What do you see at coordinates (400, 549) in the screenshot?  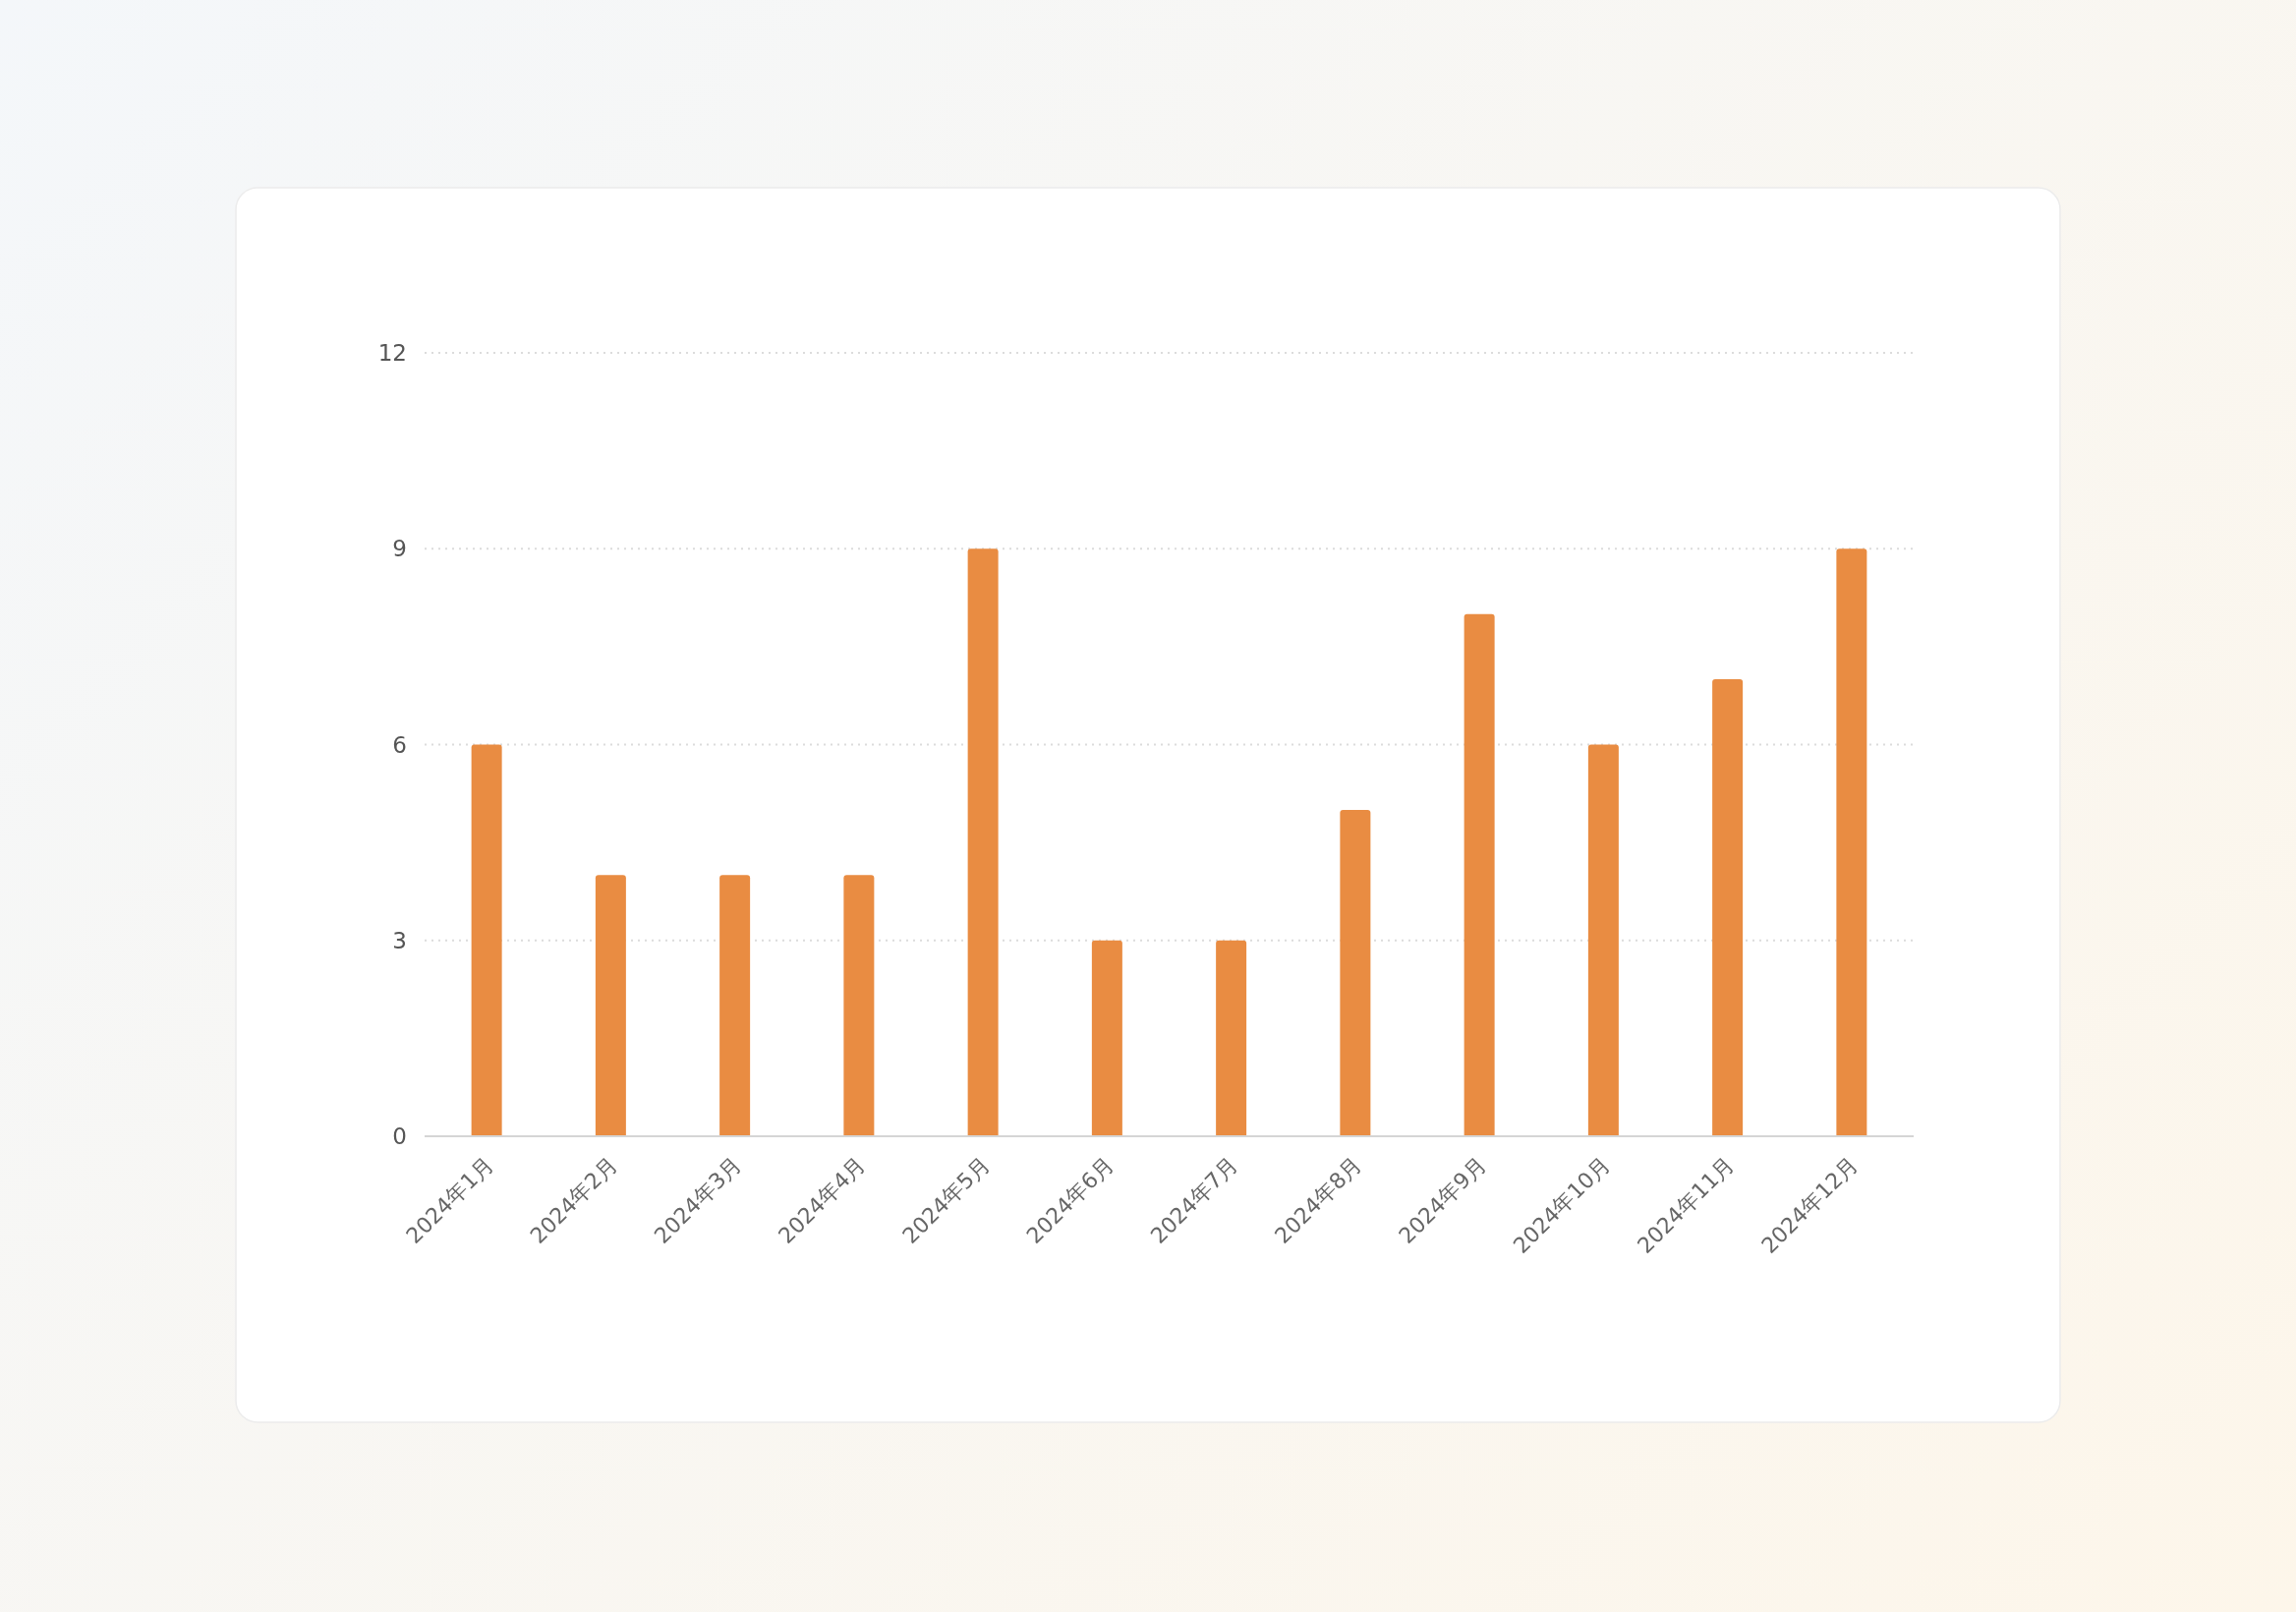 I see `y-tick-label: 9` at bounding box center [400, 549].